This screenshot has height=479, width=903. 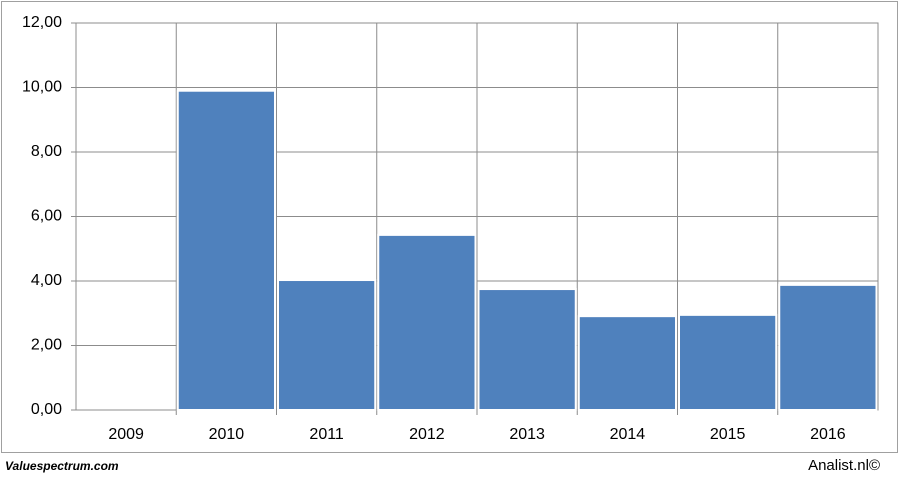 What do you see at coordinates (62, 466) in the screenshot?
I see `source-left: Valuespectrum.com` at bounding box center [62, 466].